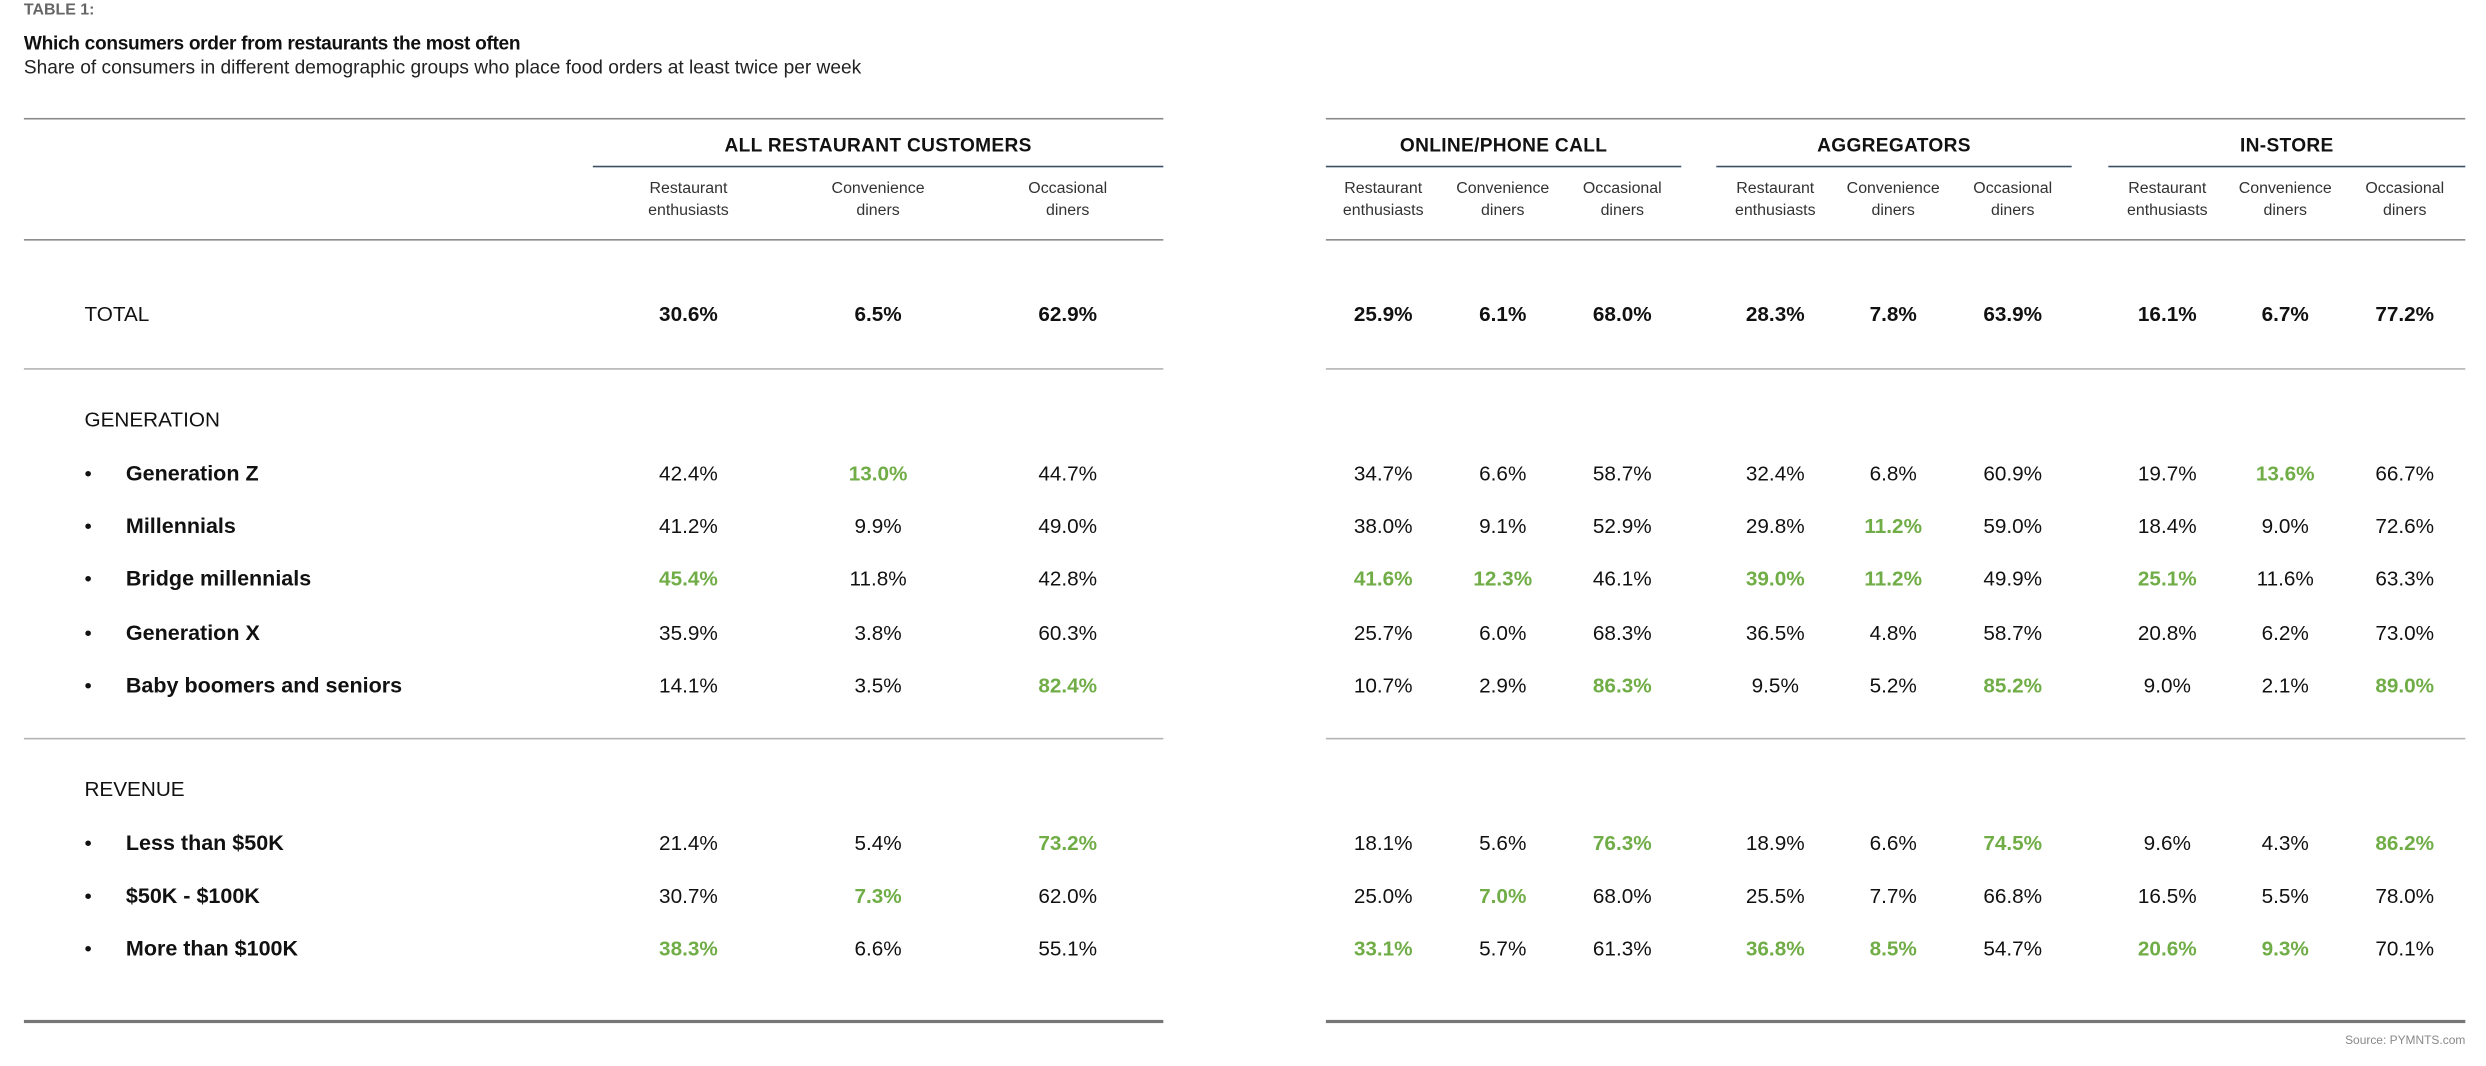  What do you see at coordinates (878, 145) in the screenshot?
I see `group-header: ALL RESTAURANT CUSTOMERS` at bounding box center [878, 145].